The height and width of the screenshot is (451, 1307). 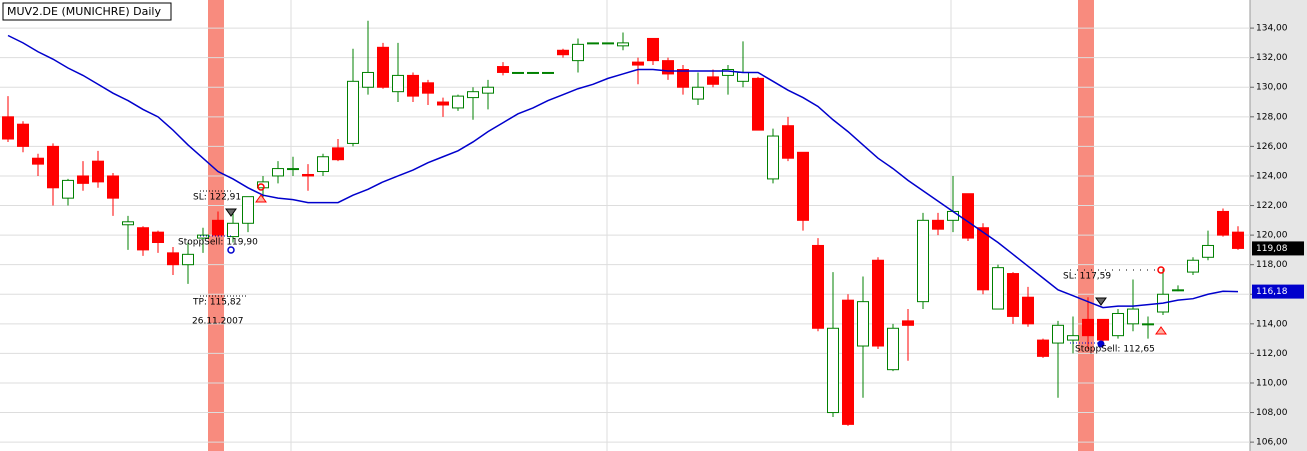 I want to click on y-tick-label: 128,00, so click(x=1272, y=117).